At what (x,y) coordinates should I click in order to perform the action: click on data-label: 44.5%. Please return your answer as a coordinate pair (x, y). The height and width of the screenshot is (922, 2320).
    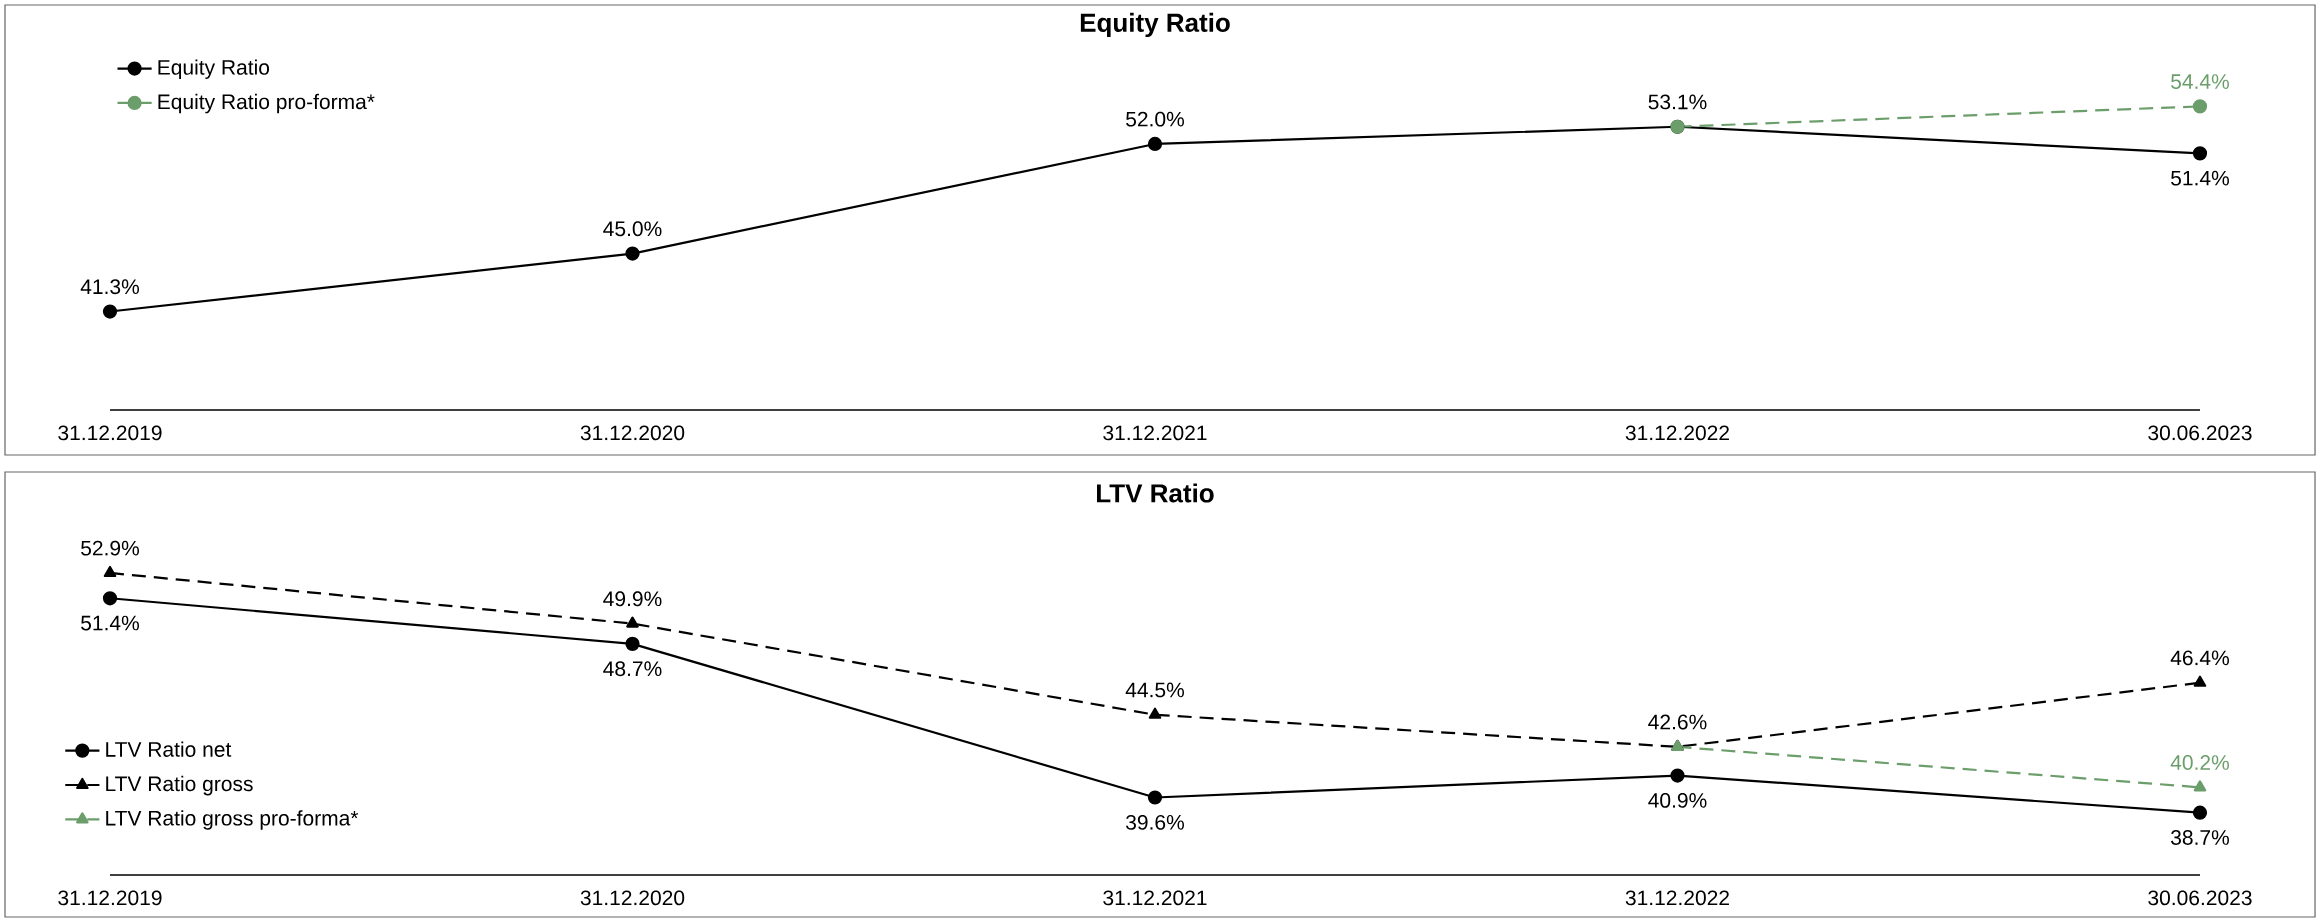
    Looking at the image, I should click on (1154, 690).